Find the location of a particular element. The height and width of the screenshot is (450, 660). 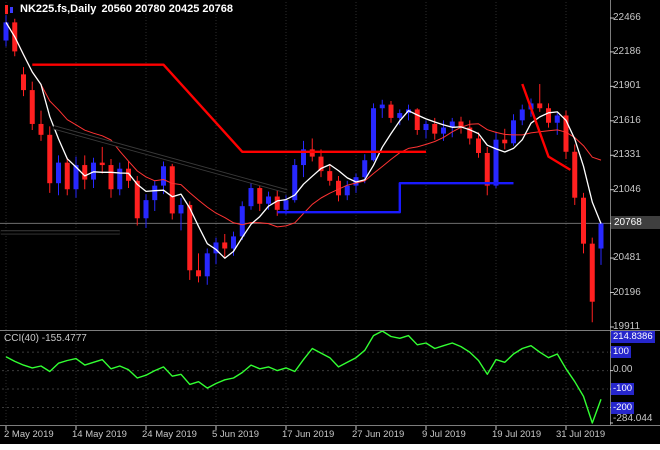

ohlc-values: 20560 20780 20425 20768 is located at coordinates (167, 9).